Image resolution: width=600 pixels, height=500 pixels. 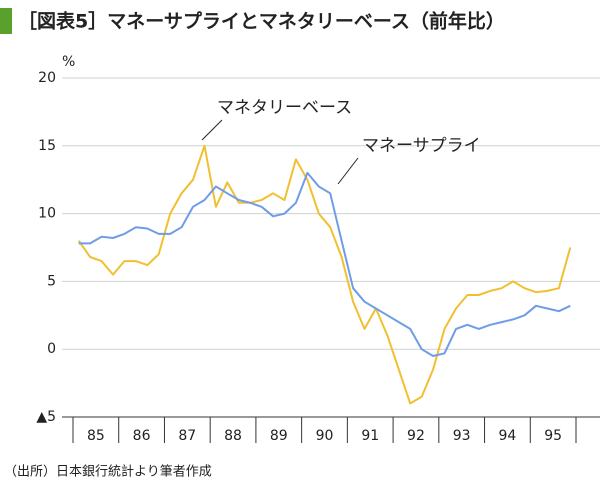 What do you see at coordinates (142, 436) in the screenshot?
I see `x-tick-label: 86` at bounding box center [142, 436].